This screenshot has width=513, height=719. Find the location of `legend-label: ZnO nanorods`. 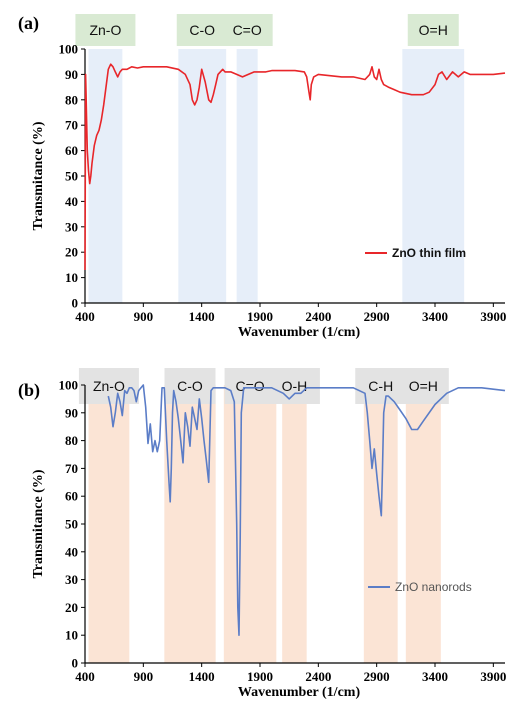

legend-label: ZnO nanorods is located at coordinates (433, 587).